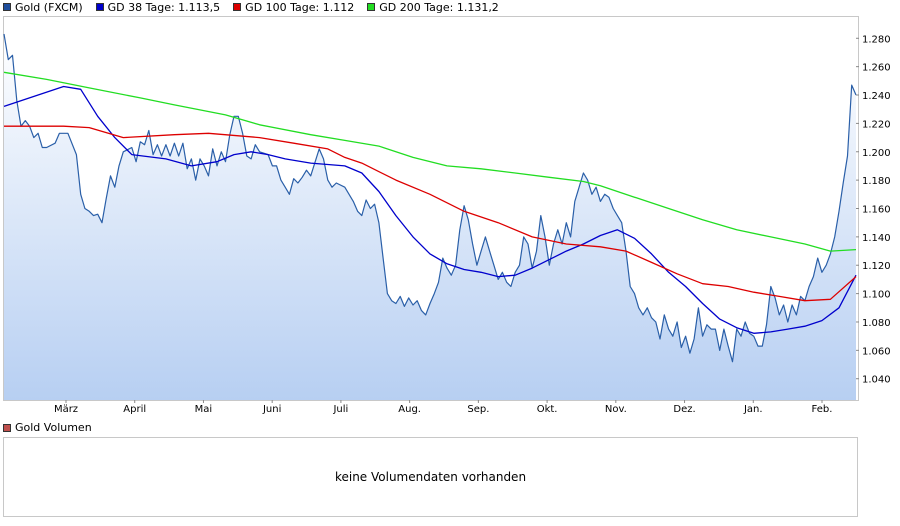 The image size is (900, 526). Describe the element at coordinates (876, 210) in the screenshot. I see `y-tick-label: 1.160` at that location.